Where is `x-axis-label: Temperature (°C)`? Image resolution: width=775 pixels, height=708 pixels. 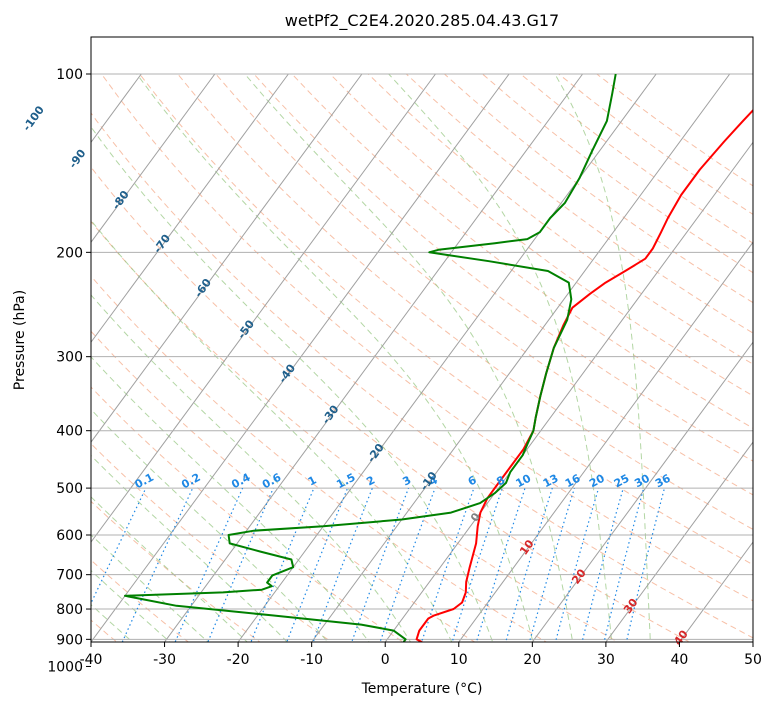
x-axis-label: Temperature (°C) is located at coordinates (422, 689).